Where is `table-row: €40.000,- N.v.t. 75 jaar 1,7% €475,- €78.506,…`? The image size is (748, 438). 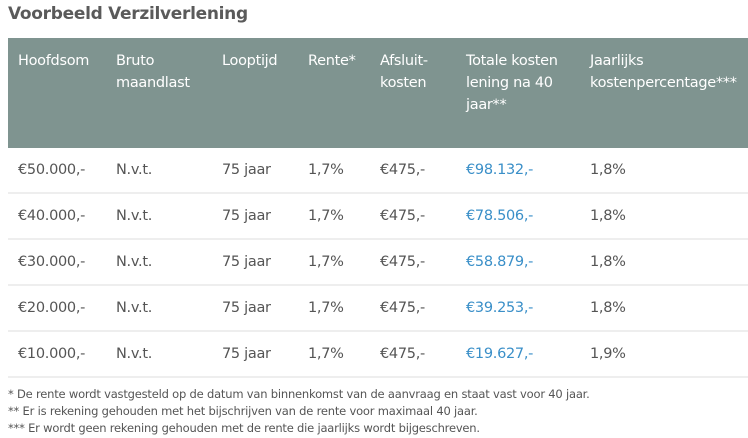
table-row: €40.000,- N.v.t. 75 jaar 1,7% €475,- €78.506,… is located at coordinates (378, 216).